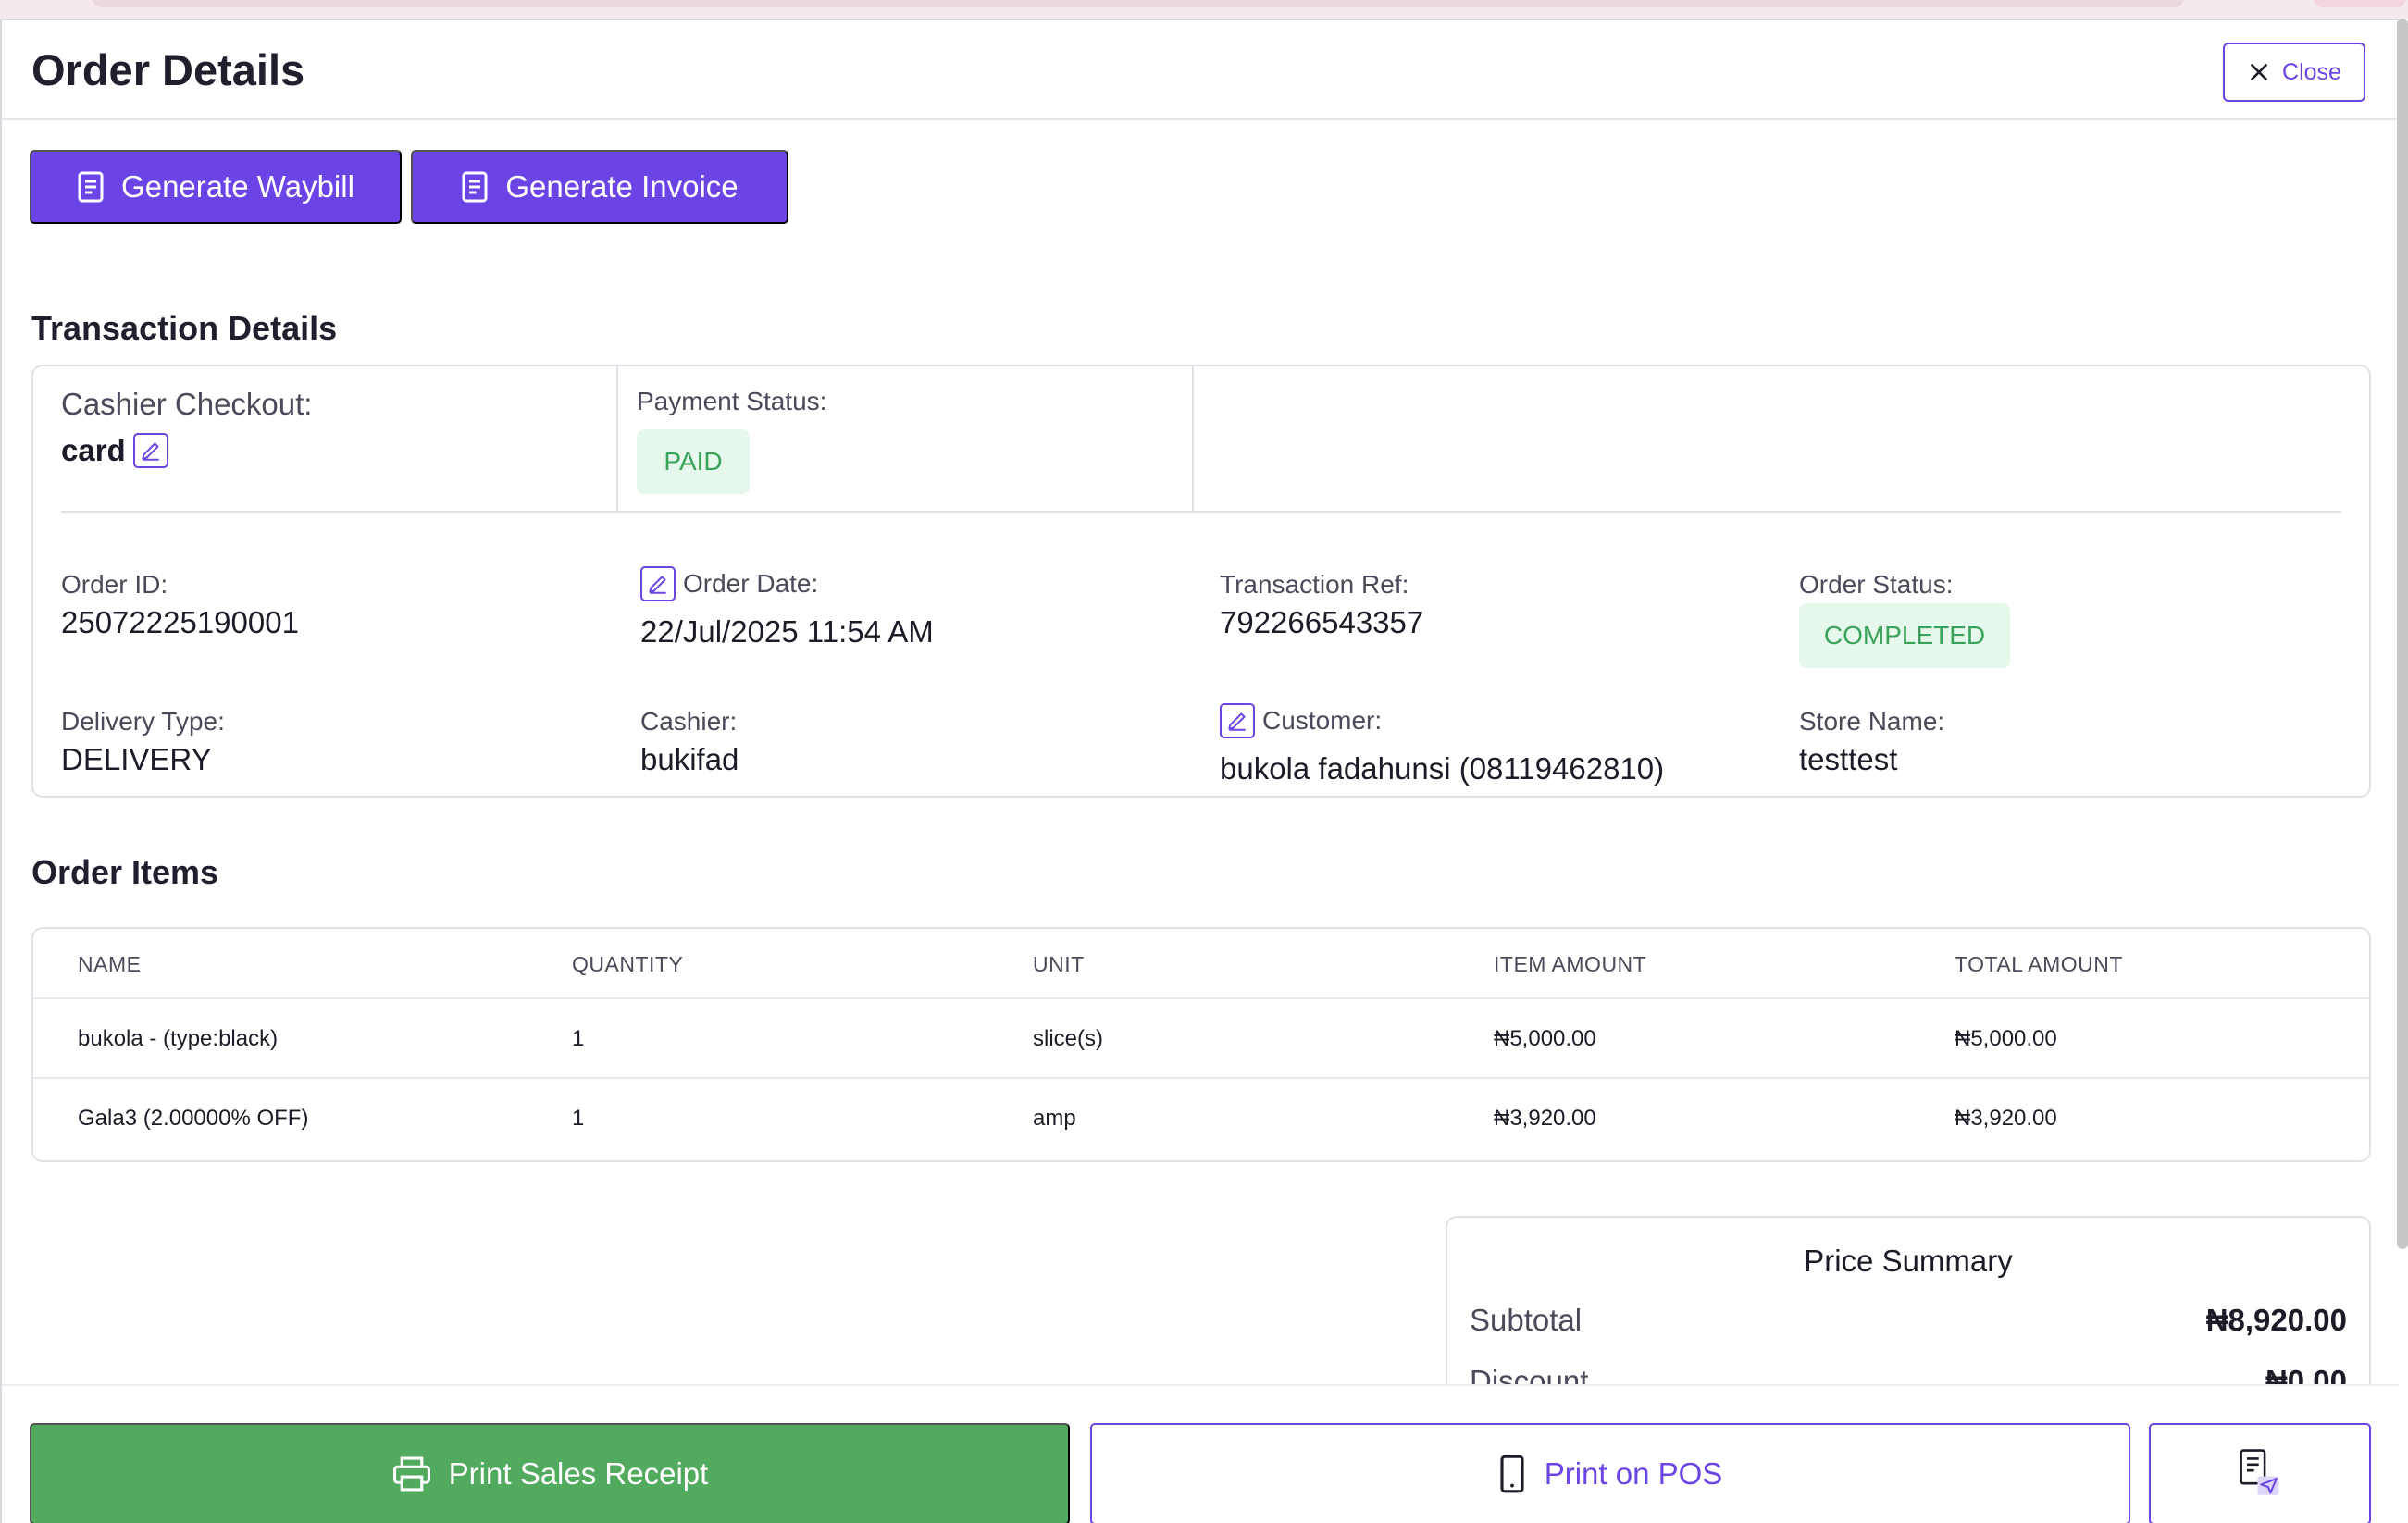  Describe the element at coordinates (732, 401) in the screenshot. I see `payment-status-label: Payment Status:` at that location.